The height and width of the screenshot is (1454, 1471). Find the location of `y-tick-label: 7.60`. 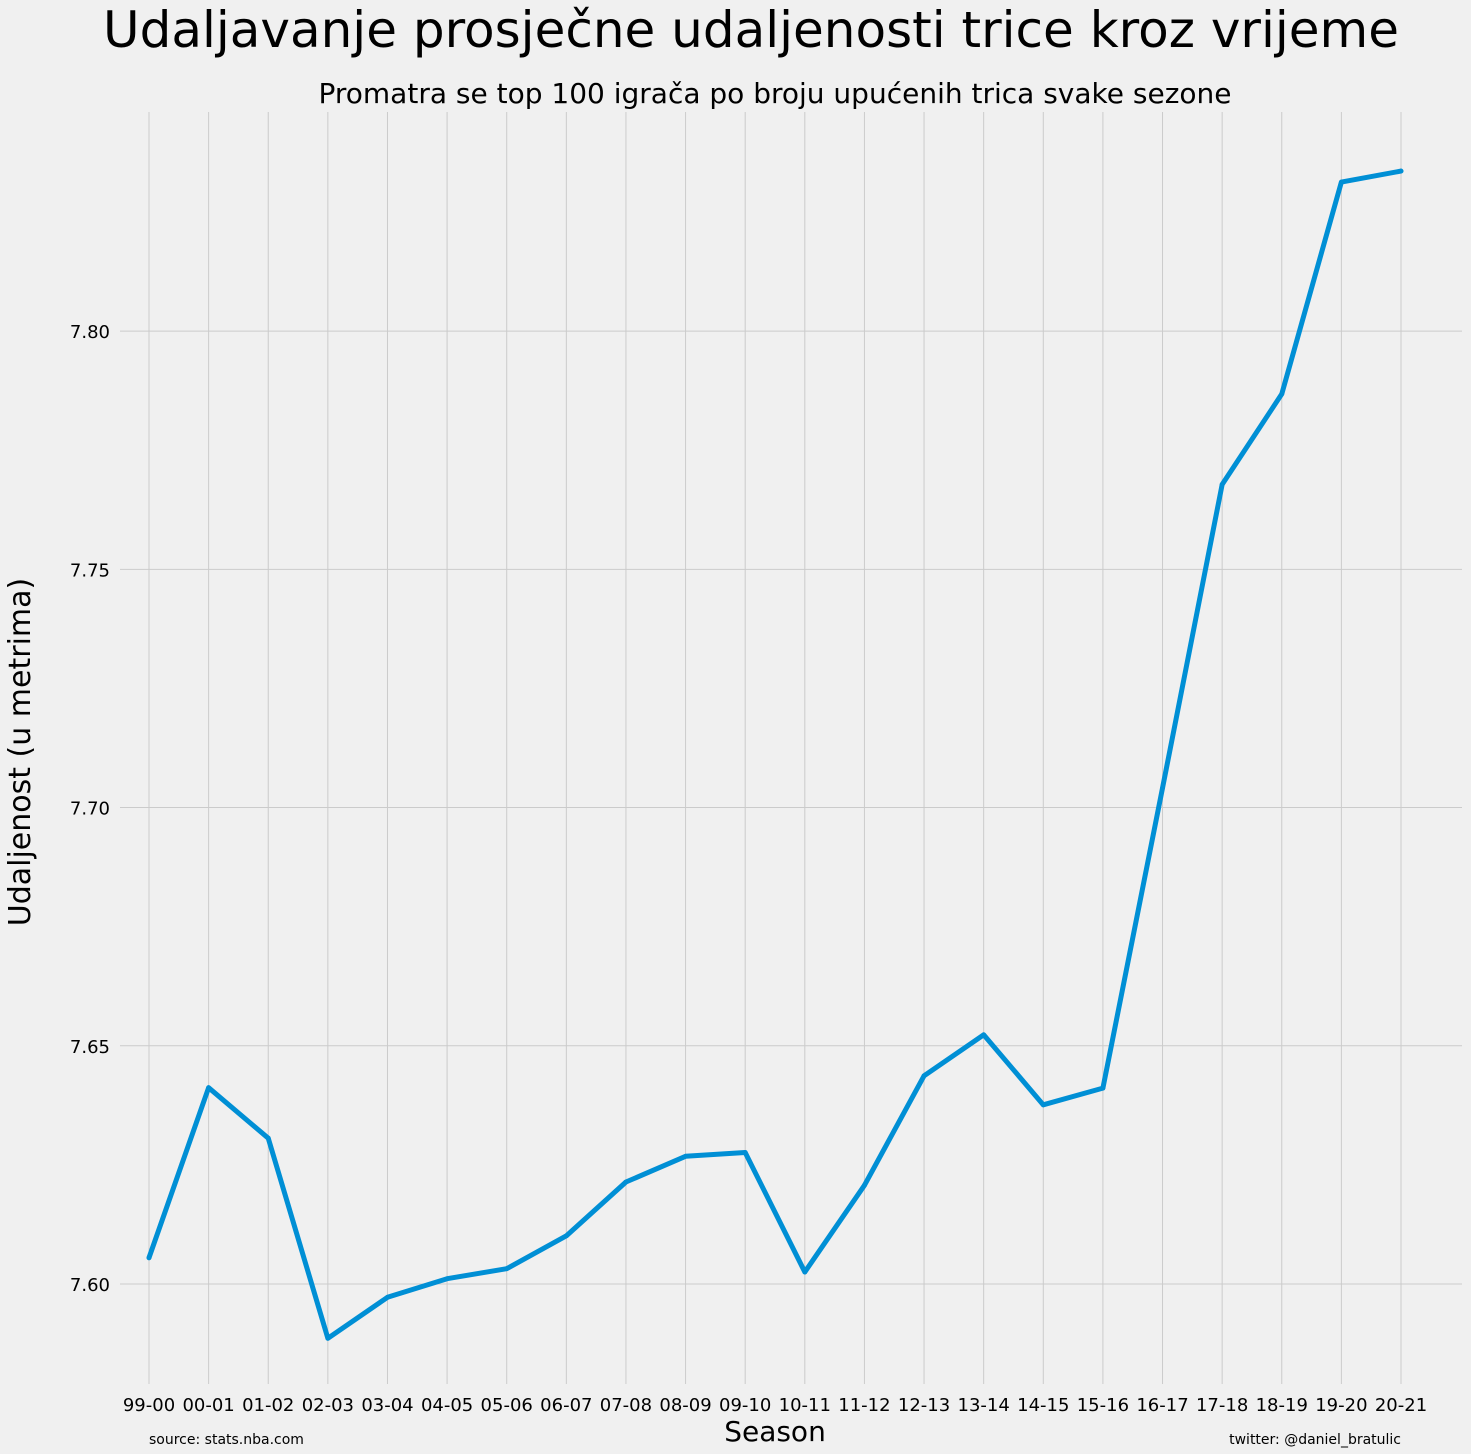

y-tick-label: 7.60 is located at coordinates (90, 1285).